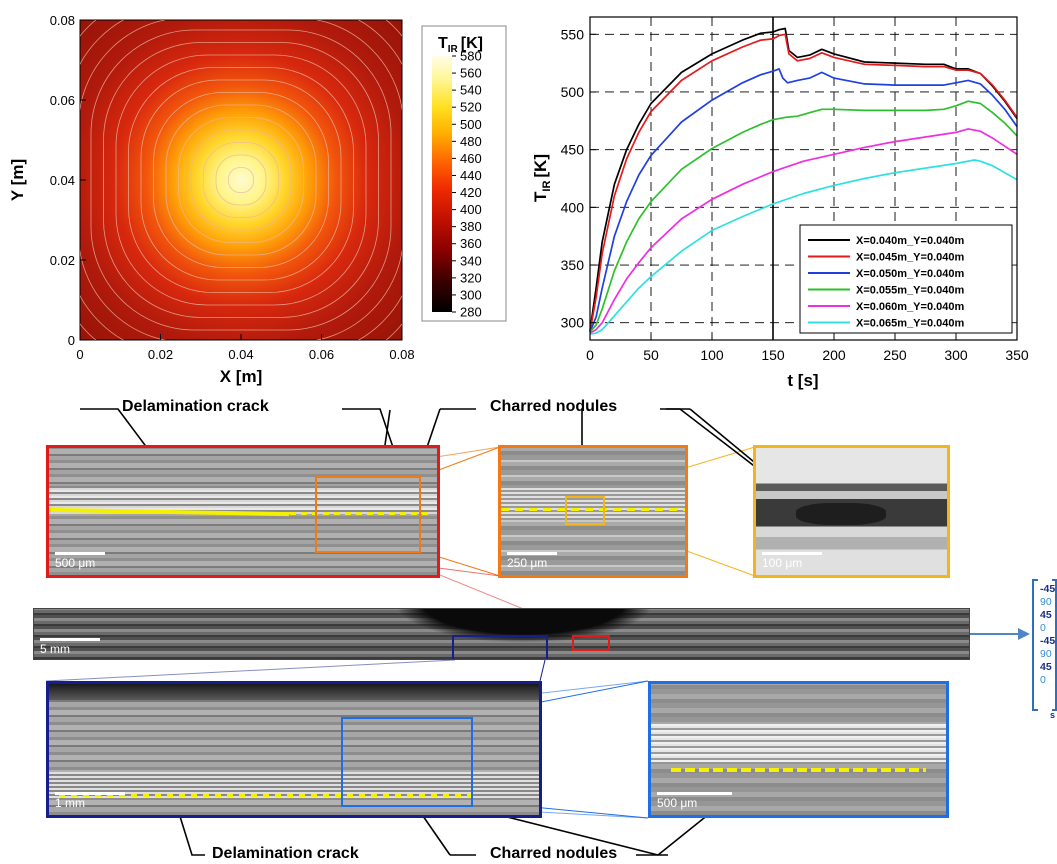 The width and height of the screenshot is (1057, 864). What do you see at coordinates (401, 354) in the screenshot?
I see `x-tick-label: 0.08` at bounding box center [401, 354].